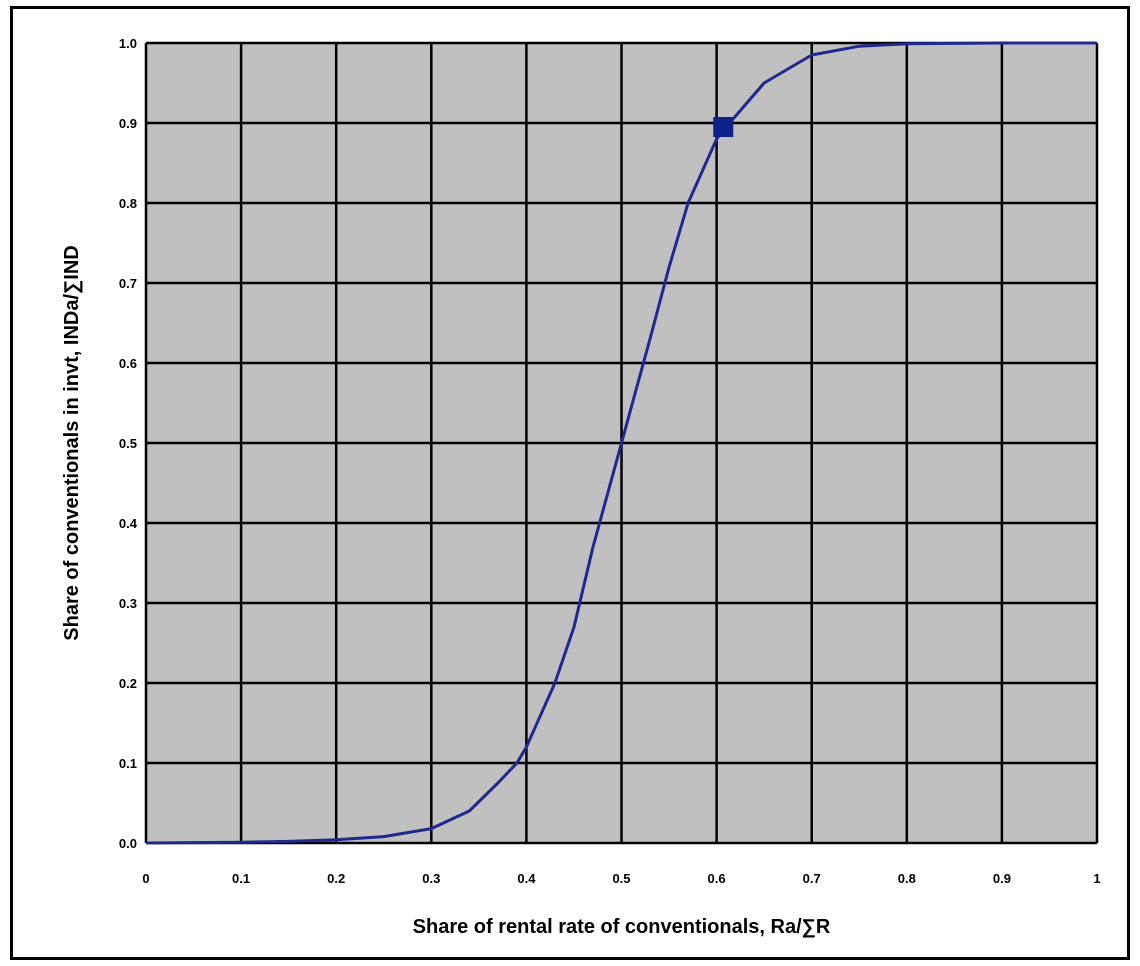 Image resolution: width=1140 pixels, height=966 pixels. What do you see at coordinates (128, 683) in the screenshot?
I see `y-tick-label: 0.2` at bounding box center [128, 683].